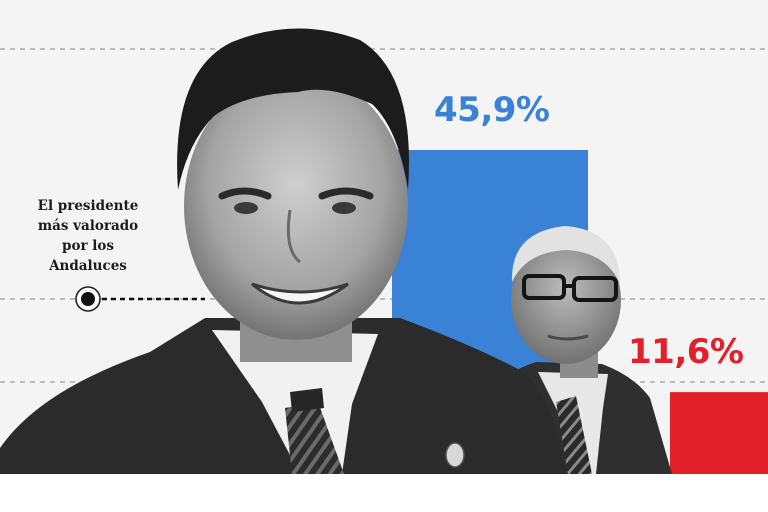 The image size is (768, 512). Describe the element at coordinates (88, 206) in the screenshot. I see `annotation-line-1: El presidente` at that location.